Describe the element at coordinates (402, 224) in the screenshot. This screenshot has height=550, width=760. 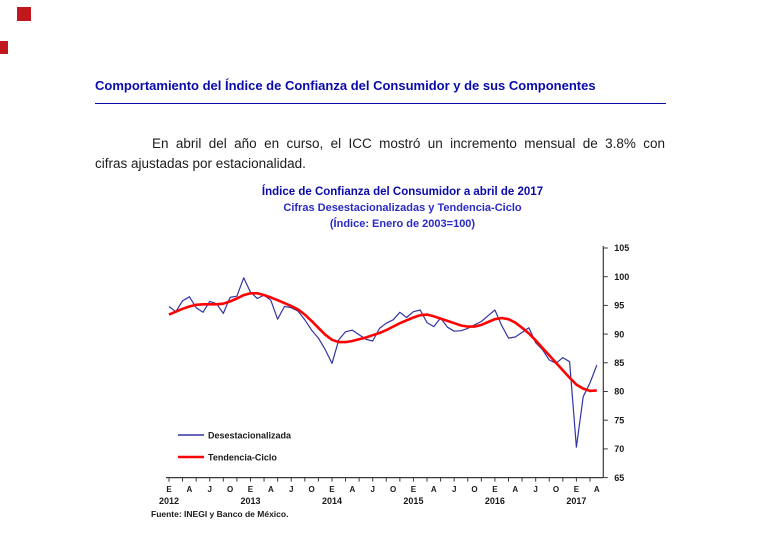
I see `chart-index-note: (Índice: Enero de 2003=100)` at that location.